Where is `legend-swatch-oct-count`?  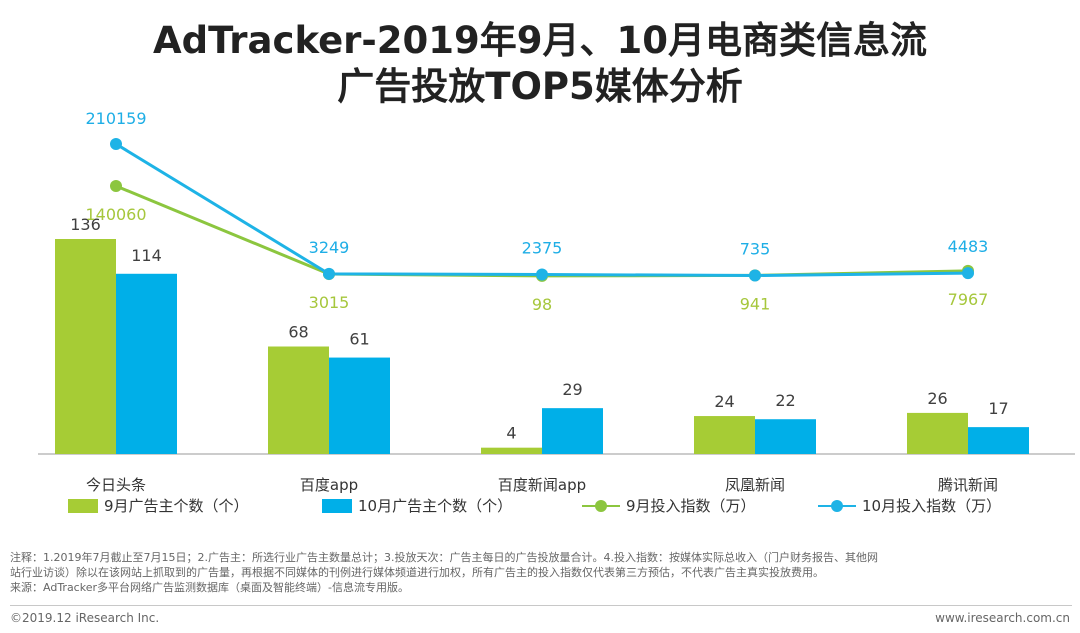 legend-swatch-oct-count is located at coordinates (337, 505).